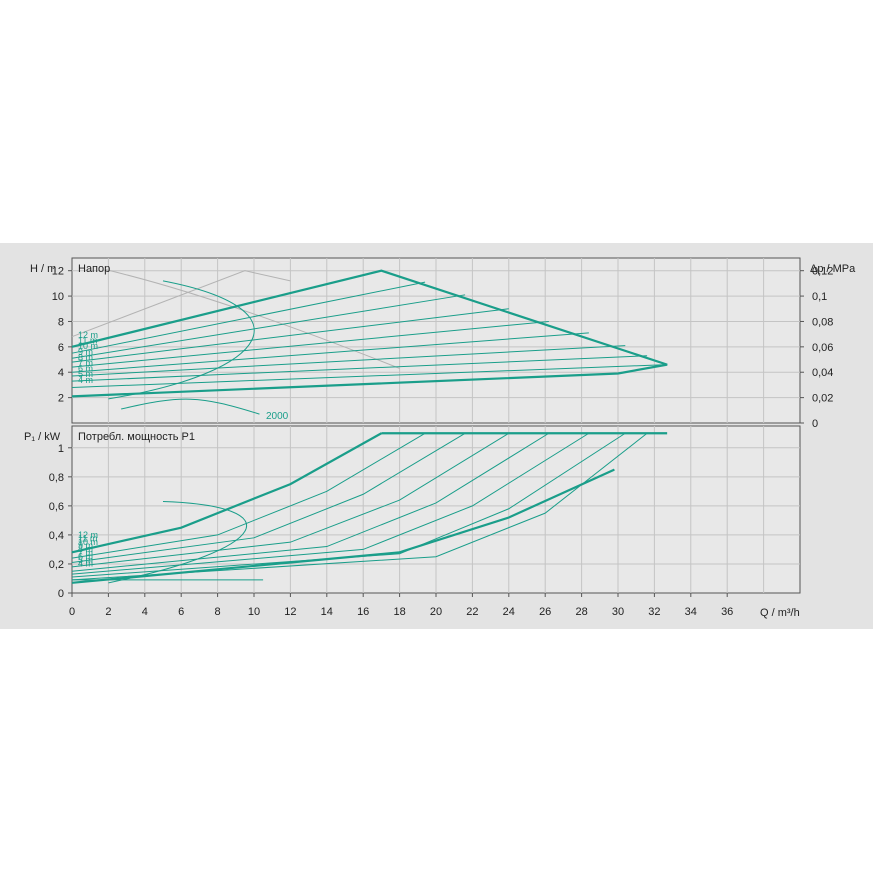 This screenshot has width=873, height=873. I want to click on flow-tick-label: 30, so click(618, 612).